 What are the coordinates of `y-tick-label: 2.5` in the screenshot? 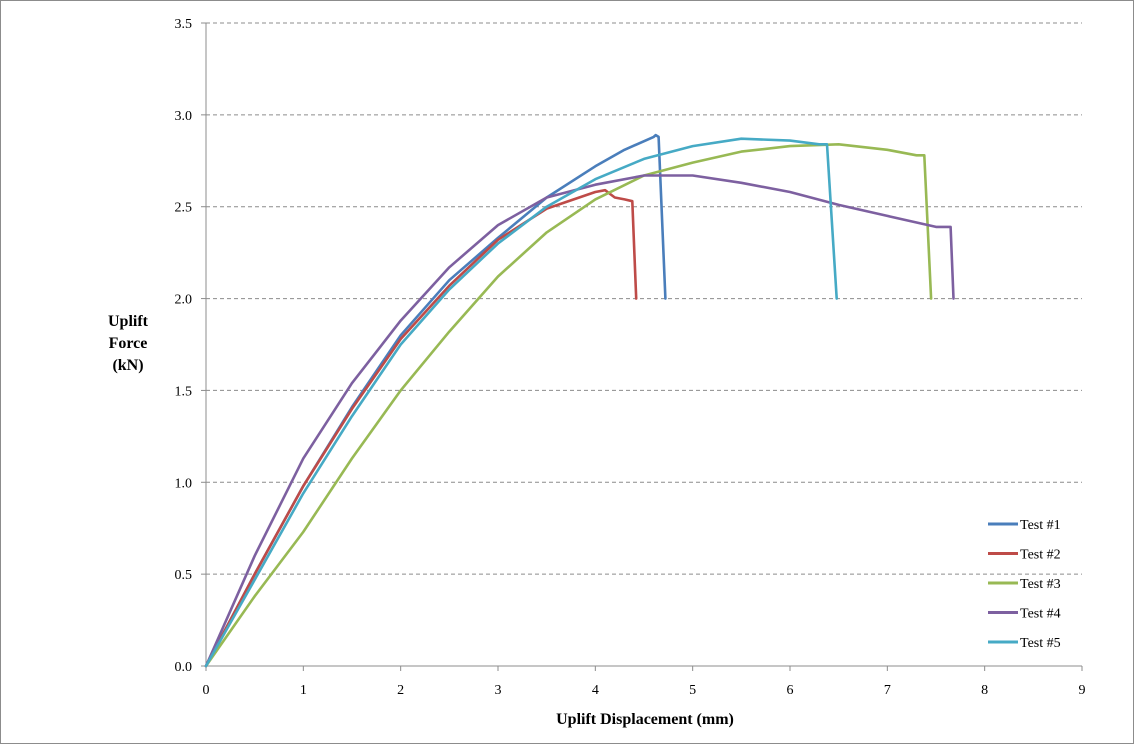 It's located at (184, 208).